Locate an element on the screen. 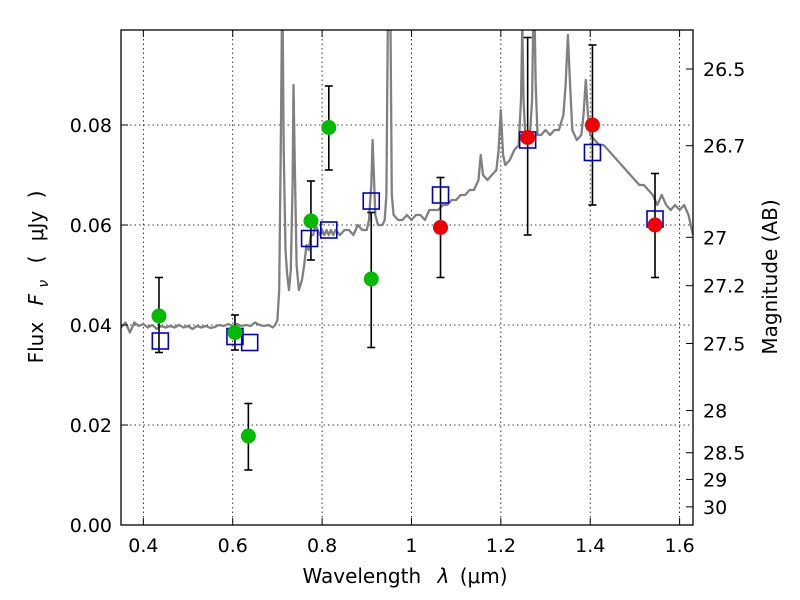 The height and width of the screenshot is (600, 800). y2-tick-label: 26.5 is located at coordinates (724, 70).